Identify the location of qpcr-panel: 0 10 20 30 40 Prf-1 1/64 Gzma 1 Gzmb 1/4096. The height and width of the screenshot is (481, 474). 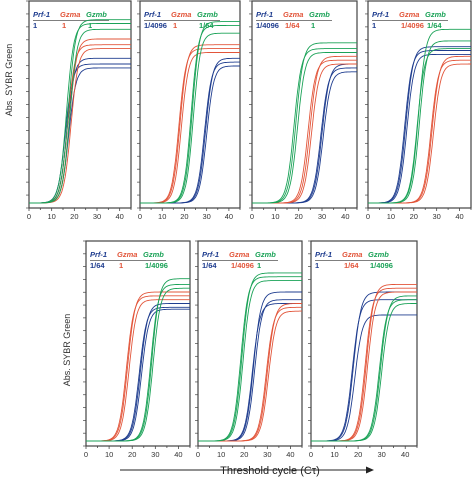
(137, 349).